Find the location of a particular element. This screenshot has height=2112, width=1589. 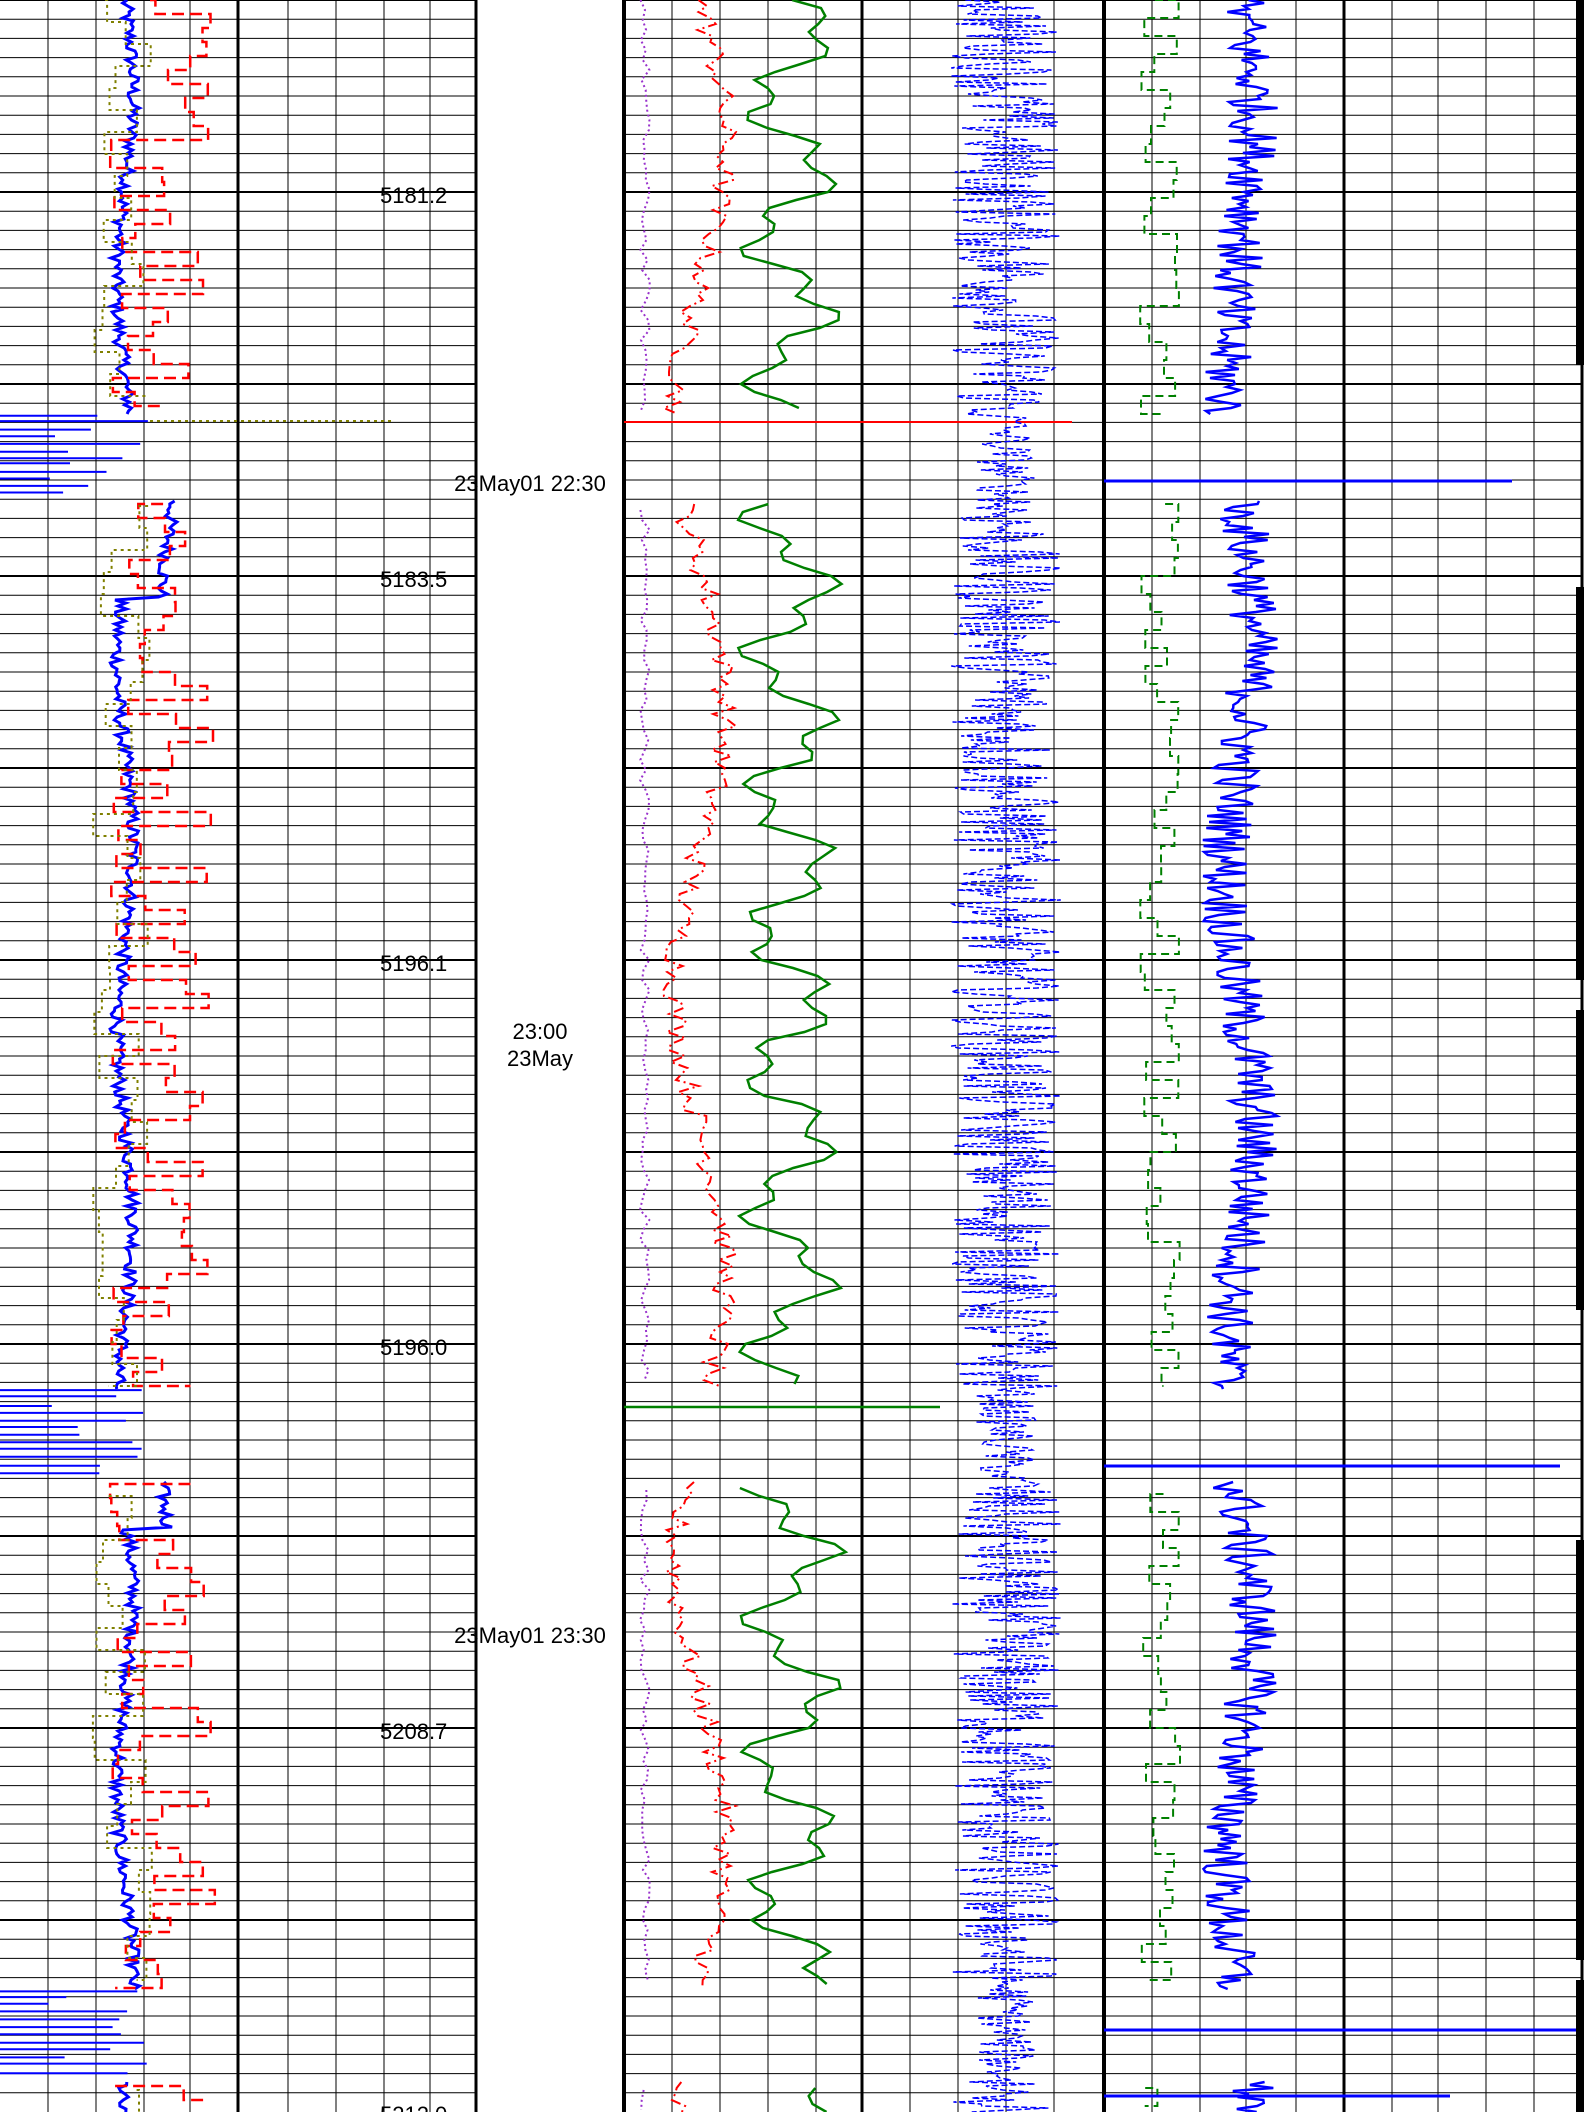

depth-label-5: 5208.7 is located at coordinates (413, 1731).